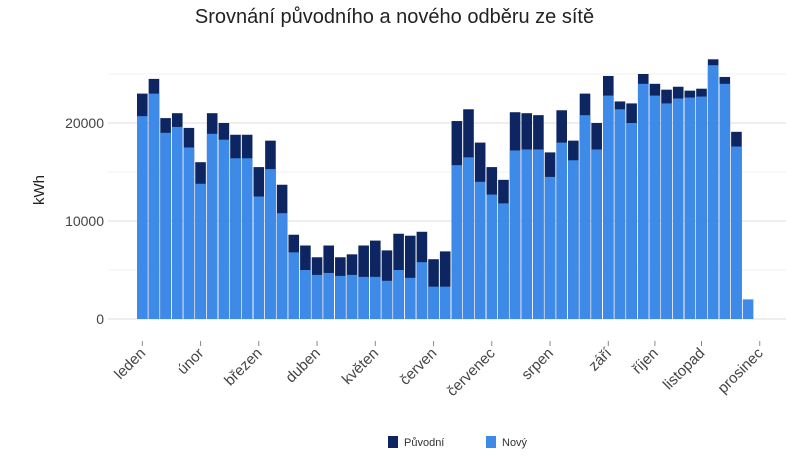 The width and height of the screenshot is (789, 459). What do you see at coordinates (84, 221) in the screenshot?
I see `y-tick-label: 10000` at bounding box center [84, 221].